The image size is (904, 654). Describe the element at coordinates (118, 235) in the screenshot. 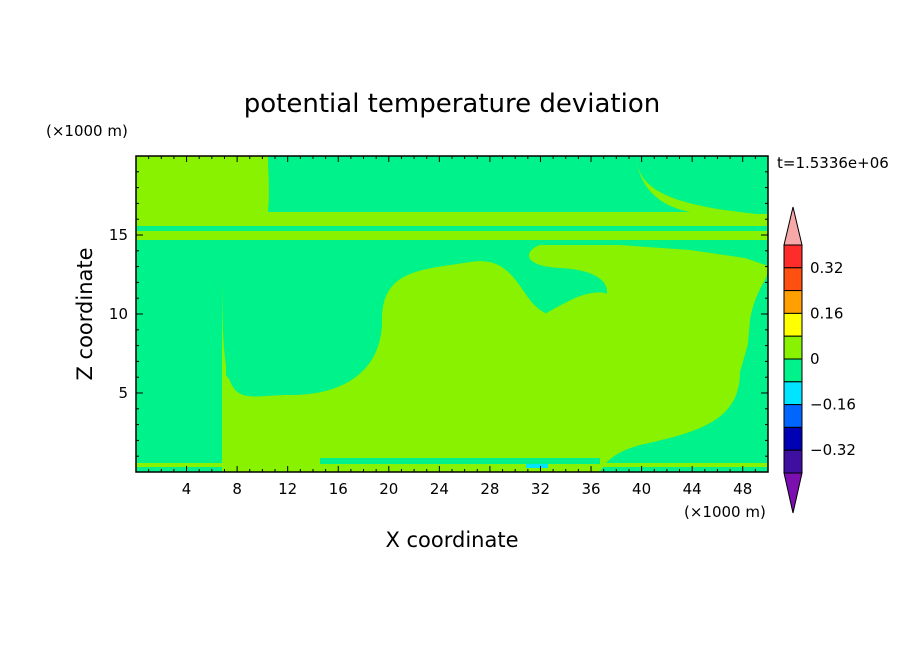

I see `y-tick-label: 15` at that location.